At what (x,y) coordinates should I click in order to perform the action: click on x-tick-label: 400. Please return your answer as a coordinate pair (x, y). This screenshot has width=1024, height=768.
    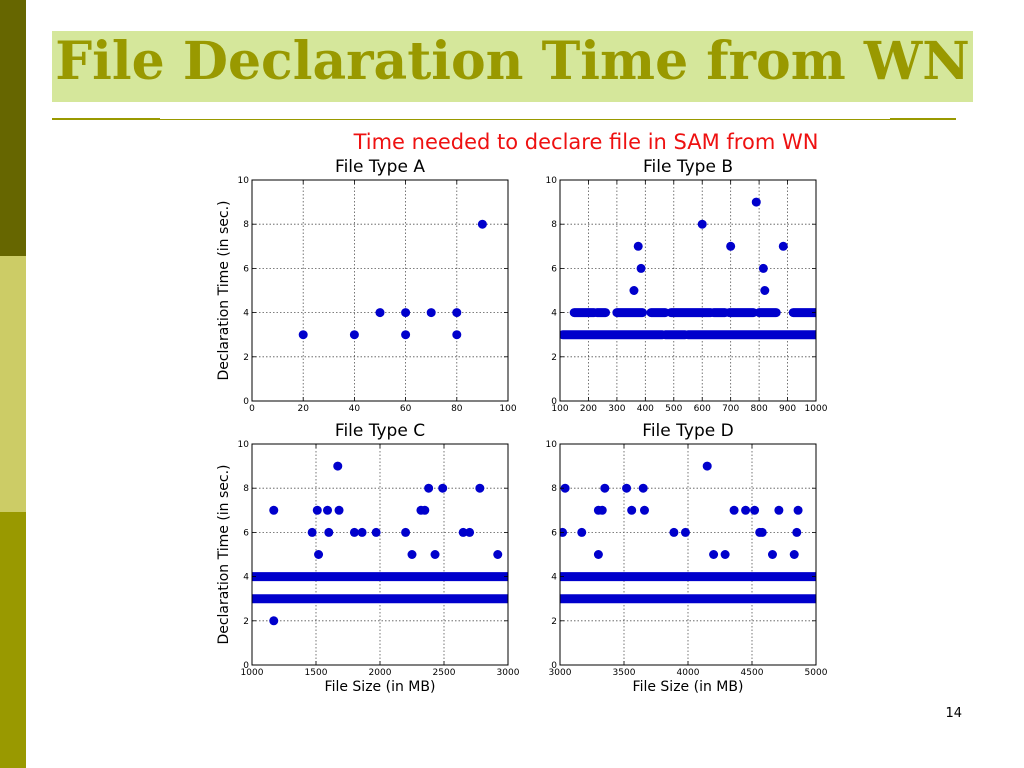
    Looking at the image, I should click on (645, 409).